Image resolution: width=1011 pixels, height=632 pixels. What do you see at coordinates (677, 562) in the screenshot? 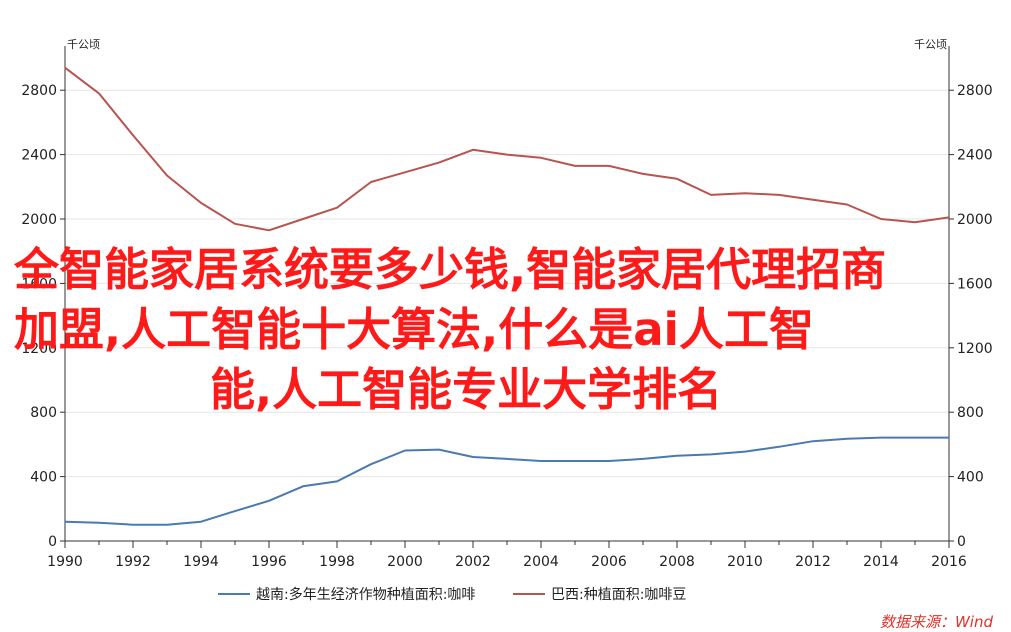
I see `x-tick-label: 2008` at bounding box center [677, 562].